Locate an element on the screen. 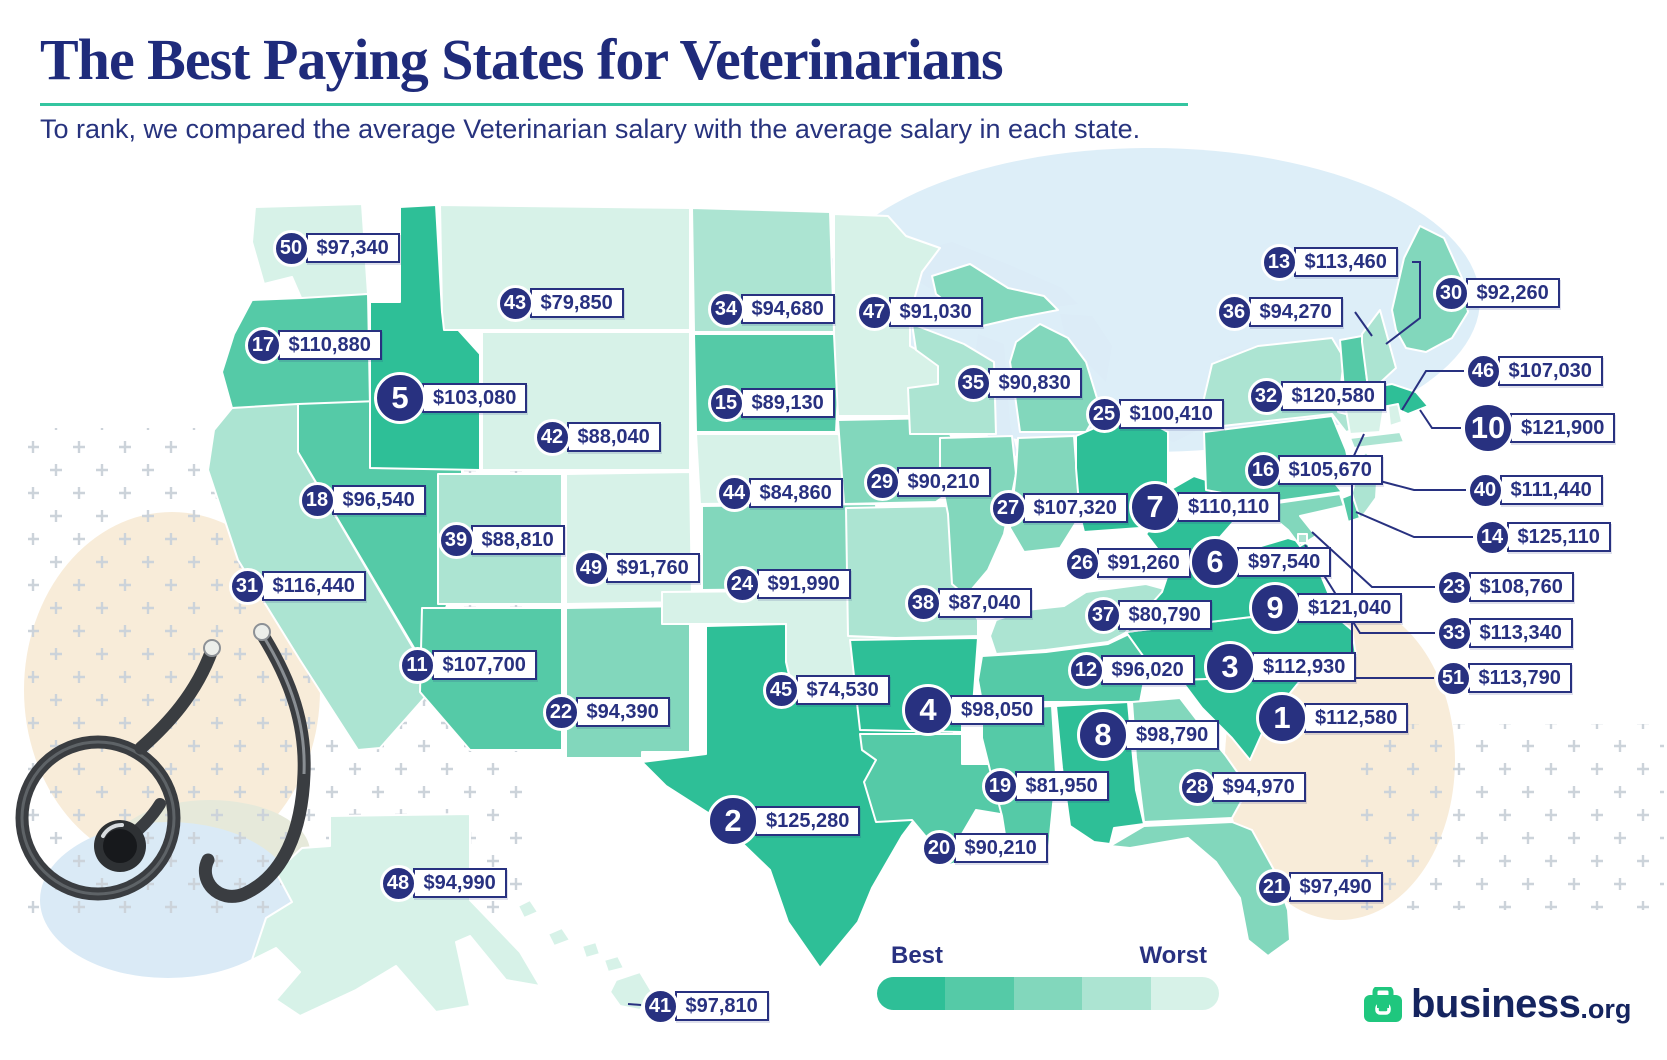  salary-label-md: $108,760 is located at coordinates (1521, 587).